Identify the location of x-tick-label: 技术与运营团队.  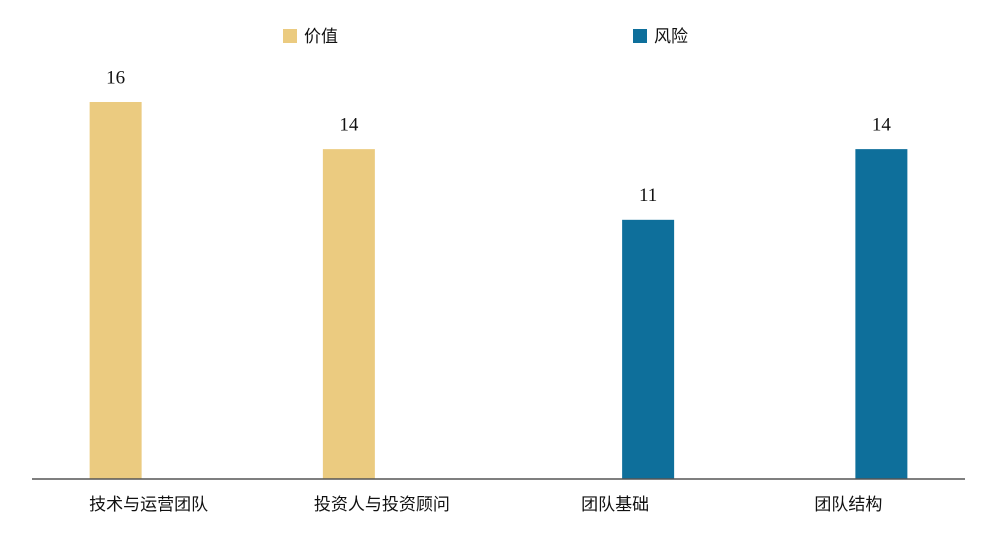
(148, 505).